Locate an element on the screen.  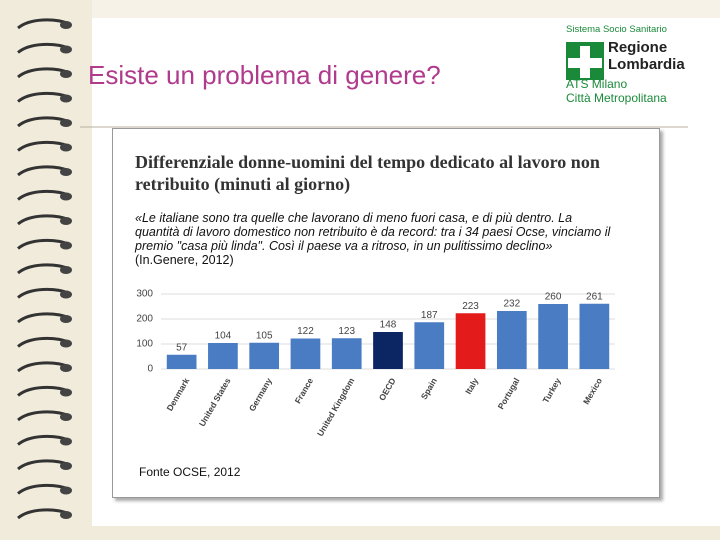
logo-text: Lombardia is located at coordinates (646, 64).